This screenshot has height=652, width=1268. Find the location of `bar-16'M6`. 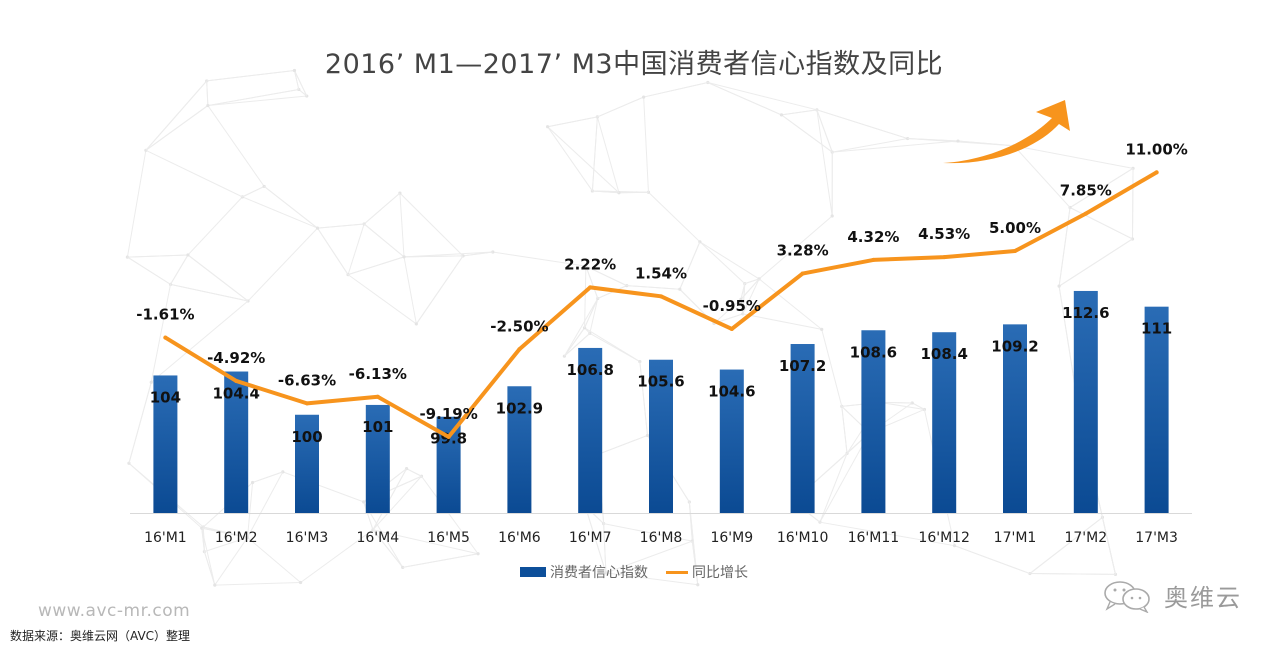

bar-16'M6 is located at coordinates (519, 449).